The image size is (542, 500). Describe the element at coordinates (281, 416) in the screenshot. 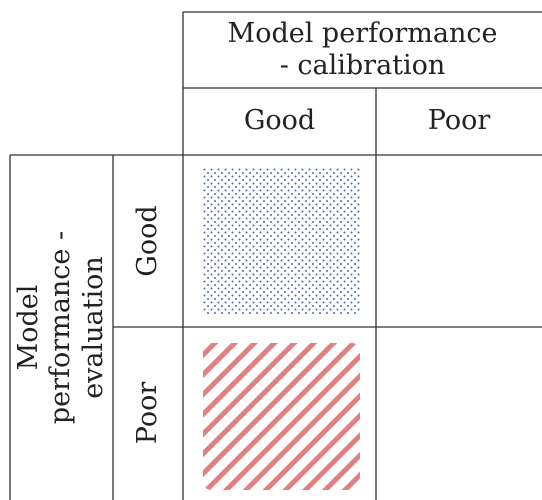

I see `striped-cell` at that location.